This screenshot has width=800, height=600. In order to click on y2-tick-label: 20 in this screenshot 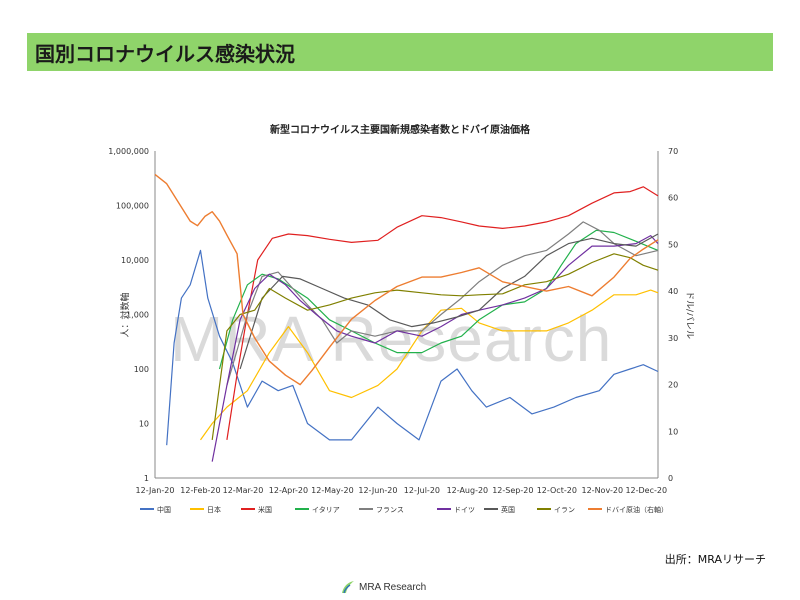, I will do `click(673, 385)`.